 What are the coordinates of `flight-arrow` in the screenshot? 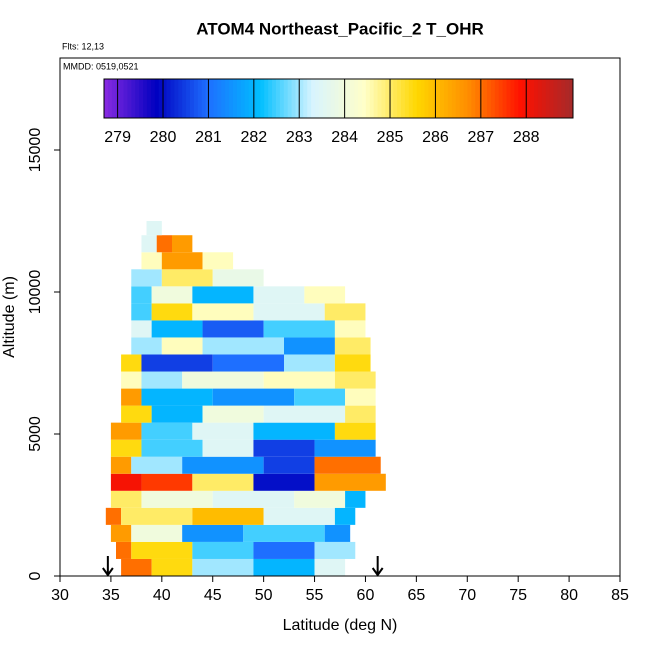 It's located at (108, 566).